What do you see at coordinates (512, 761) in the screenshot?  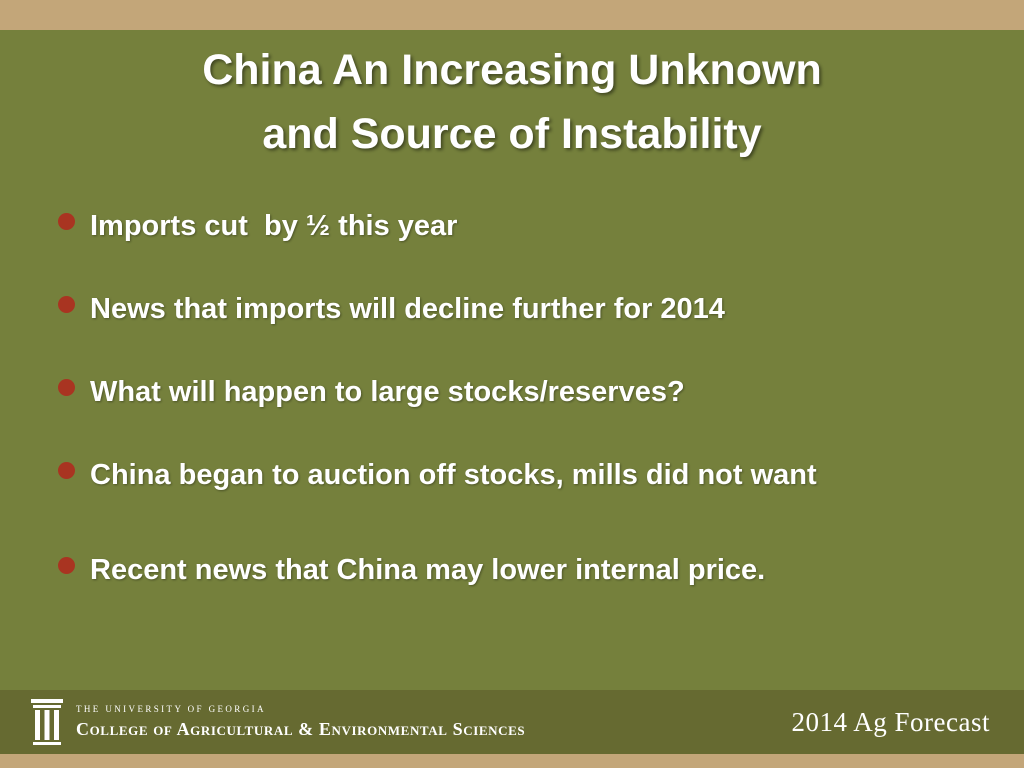 I see `bottom-accent-bar` at bounding box center [512, 761].